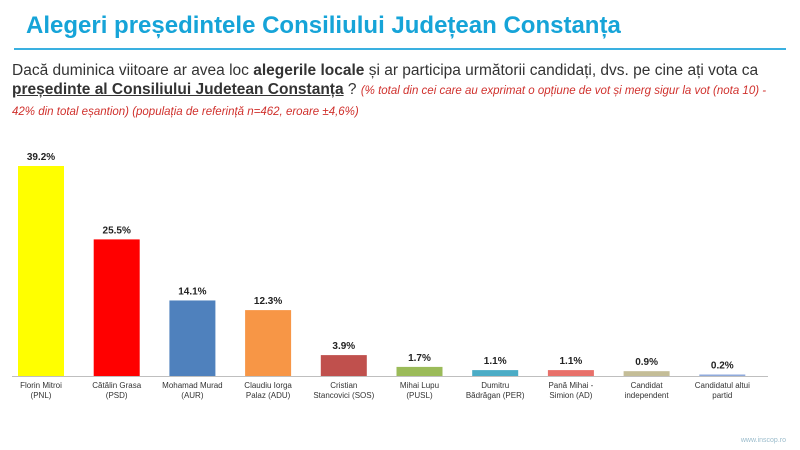  I want to click on category-label-4-line-2: Palaz (ADU), so click(268, 395).